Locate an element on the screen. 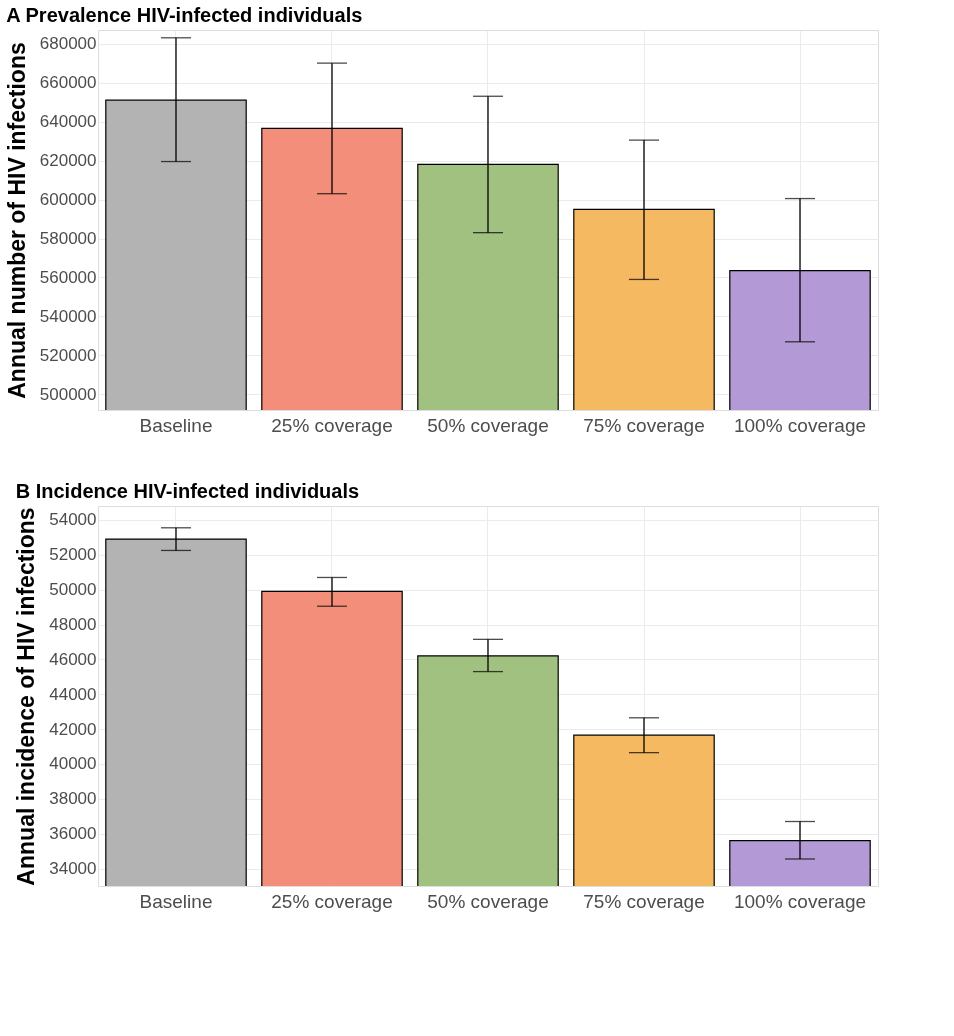 This screenshot has width=954, height=1036. y-tick-label: 660000 is located at coordinates (68, 83).